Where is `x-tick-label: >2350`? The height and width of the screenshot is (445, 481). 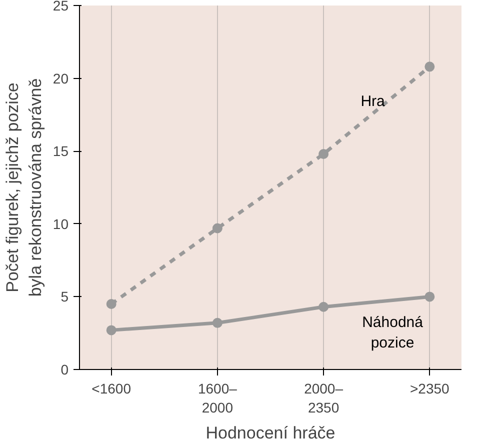 x-tick-label: >2350 is located at coordinates (430, 388).